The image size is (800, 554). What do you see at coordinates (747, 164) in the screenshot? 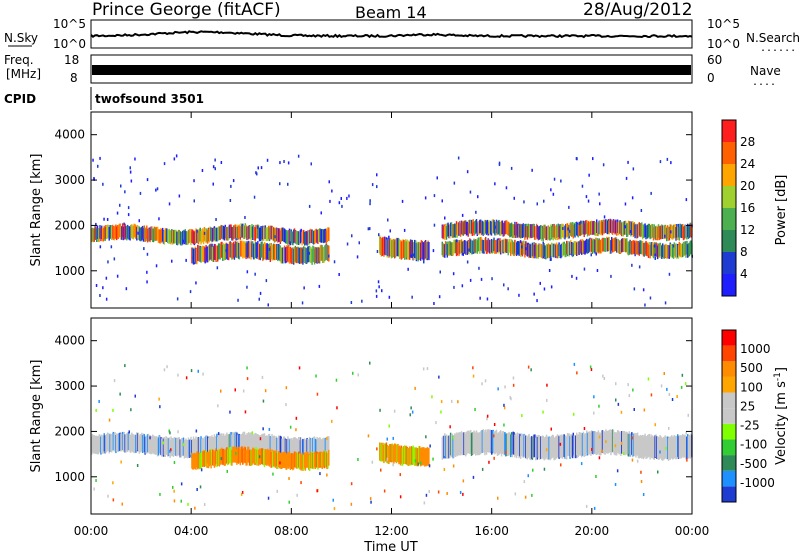
I see `colorbar-tick-label: 24` at bounding box center [747, 164].